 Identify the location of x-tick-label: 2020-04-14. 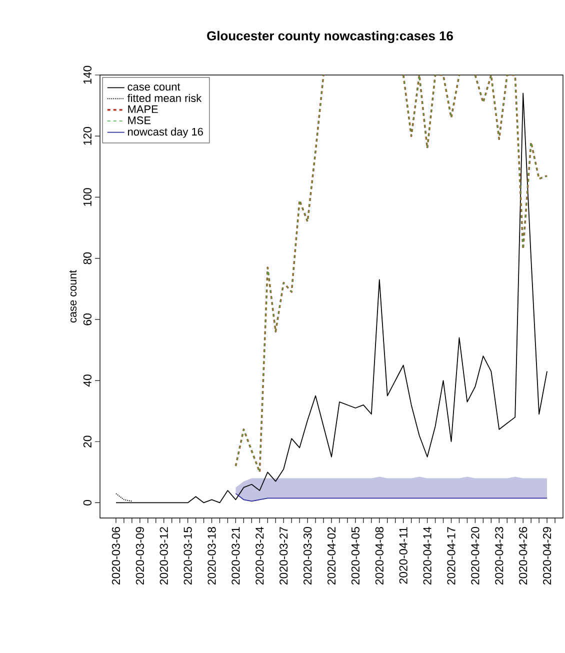
(427, 555).